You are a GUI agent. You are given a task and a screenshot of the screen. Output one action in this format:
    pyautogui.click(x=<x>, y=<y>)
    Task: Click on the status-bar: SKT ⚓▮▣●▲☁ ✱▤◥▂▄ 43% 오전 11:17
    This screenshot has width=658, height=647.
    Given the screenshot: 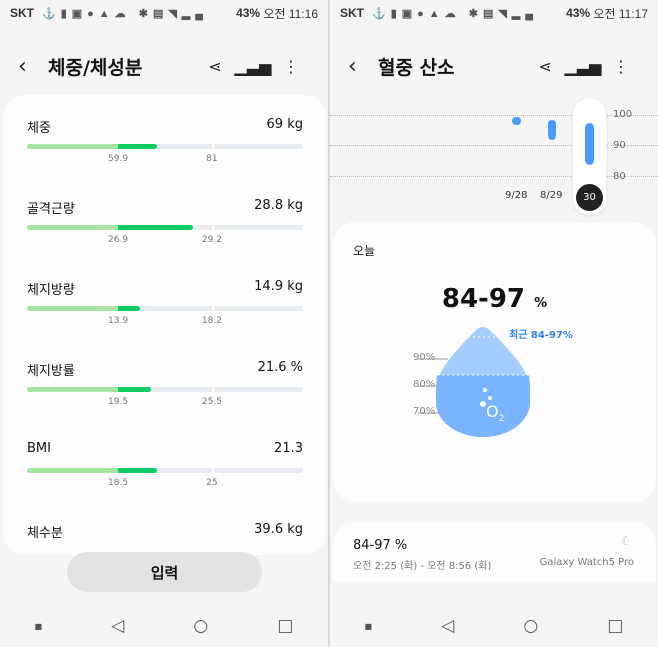 What is the action you would take?
    pyautogui.click(x=494, y=13)
    